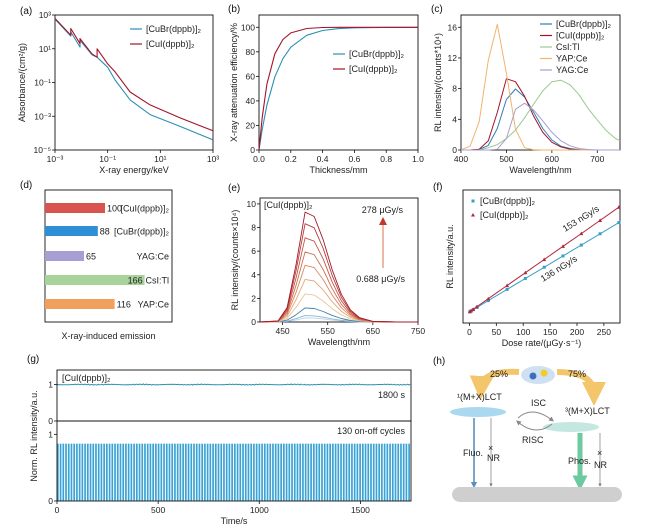 The image size is (650, 531). What do you see at coordinates (552, 159) in the screenshot?
I see `x-tick-label: 600` at bounding box center [552, 159].